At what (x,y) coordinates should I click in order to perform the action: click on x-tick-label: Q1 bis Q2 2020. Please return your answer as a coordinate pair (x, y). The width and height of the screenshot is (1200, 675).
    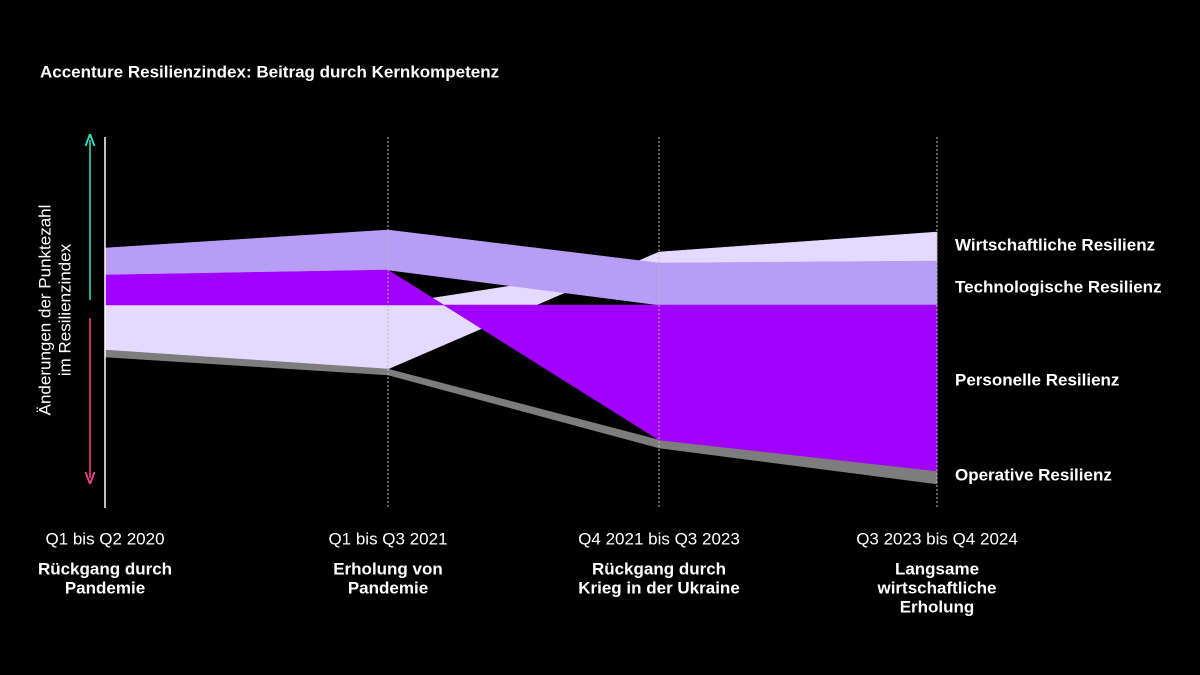
    Looking at the image, I should click on (104, 538).